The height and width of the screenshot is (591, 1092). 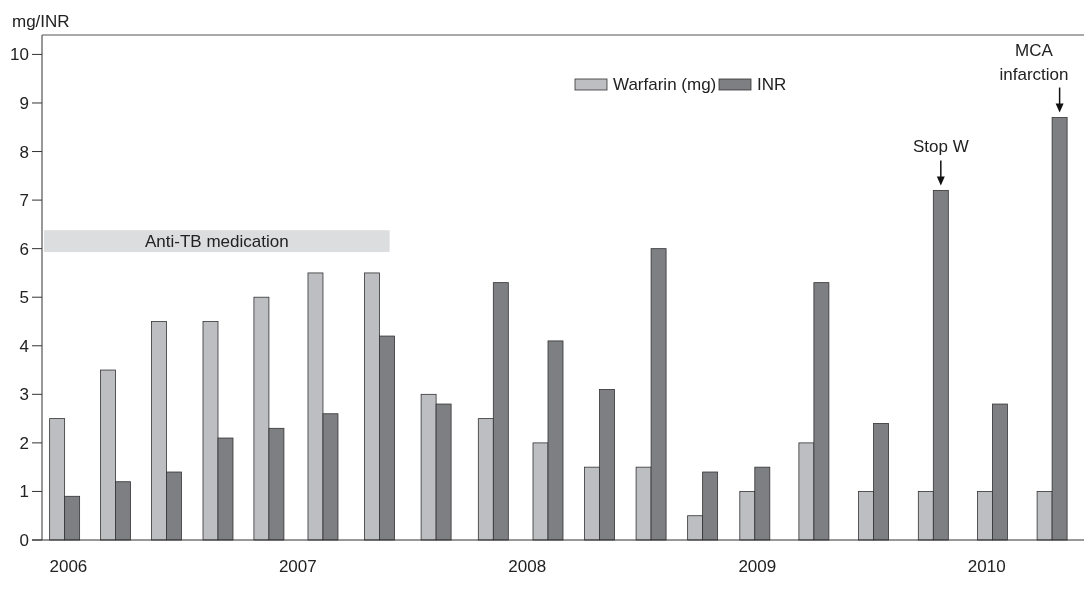 I want to click on y-tick-label: 4, so click(x=24, y=346).